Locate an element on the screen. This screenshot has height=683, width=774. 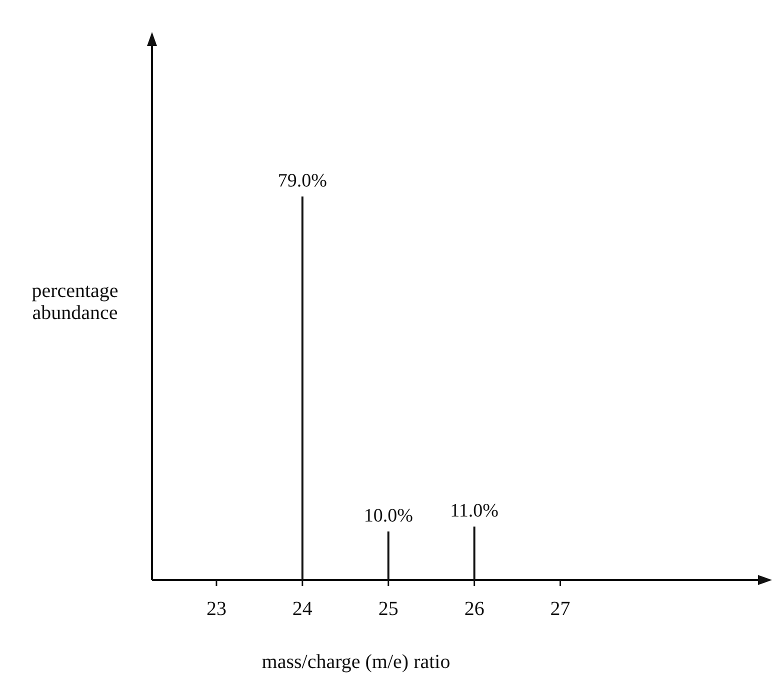
x-tick-label: 24 is located at coordinates (302, 609).